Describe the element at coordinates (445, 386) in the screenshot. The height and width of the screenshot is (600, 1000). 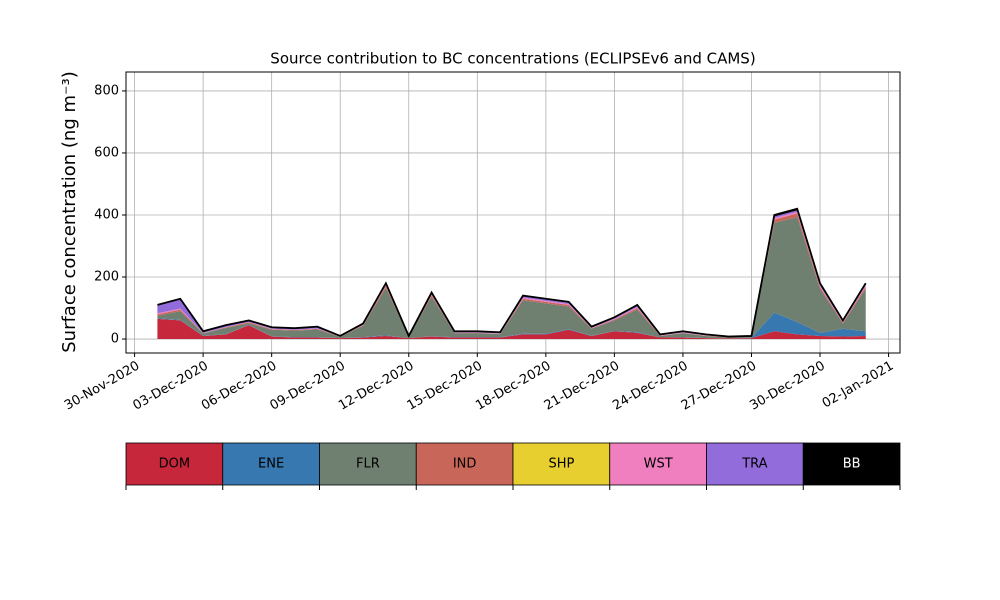
I see `x-tick-label: 15-Dec-2020` at that location.